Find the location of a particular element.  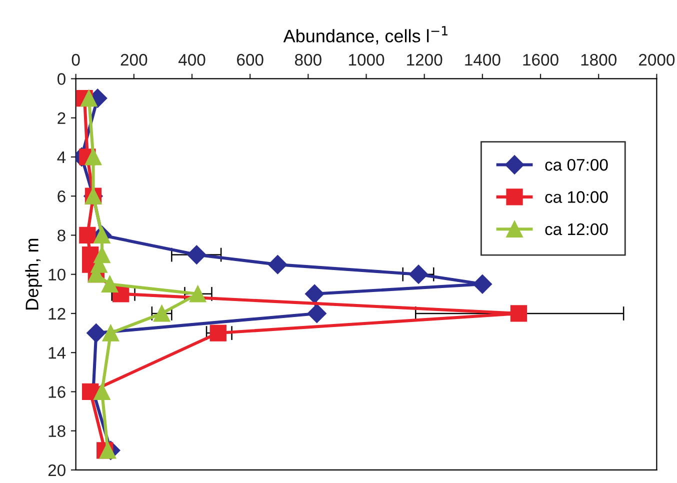

x-tick-label: 1000 is located at coordinates (366, 60).